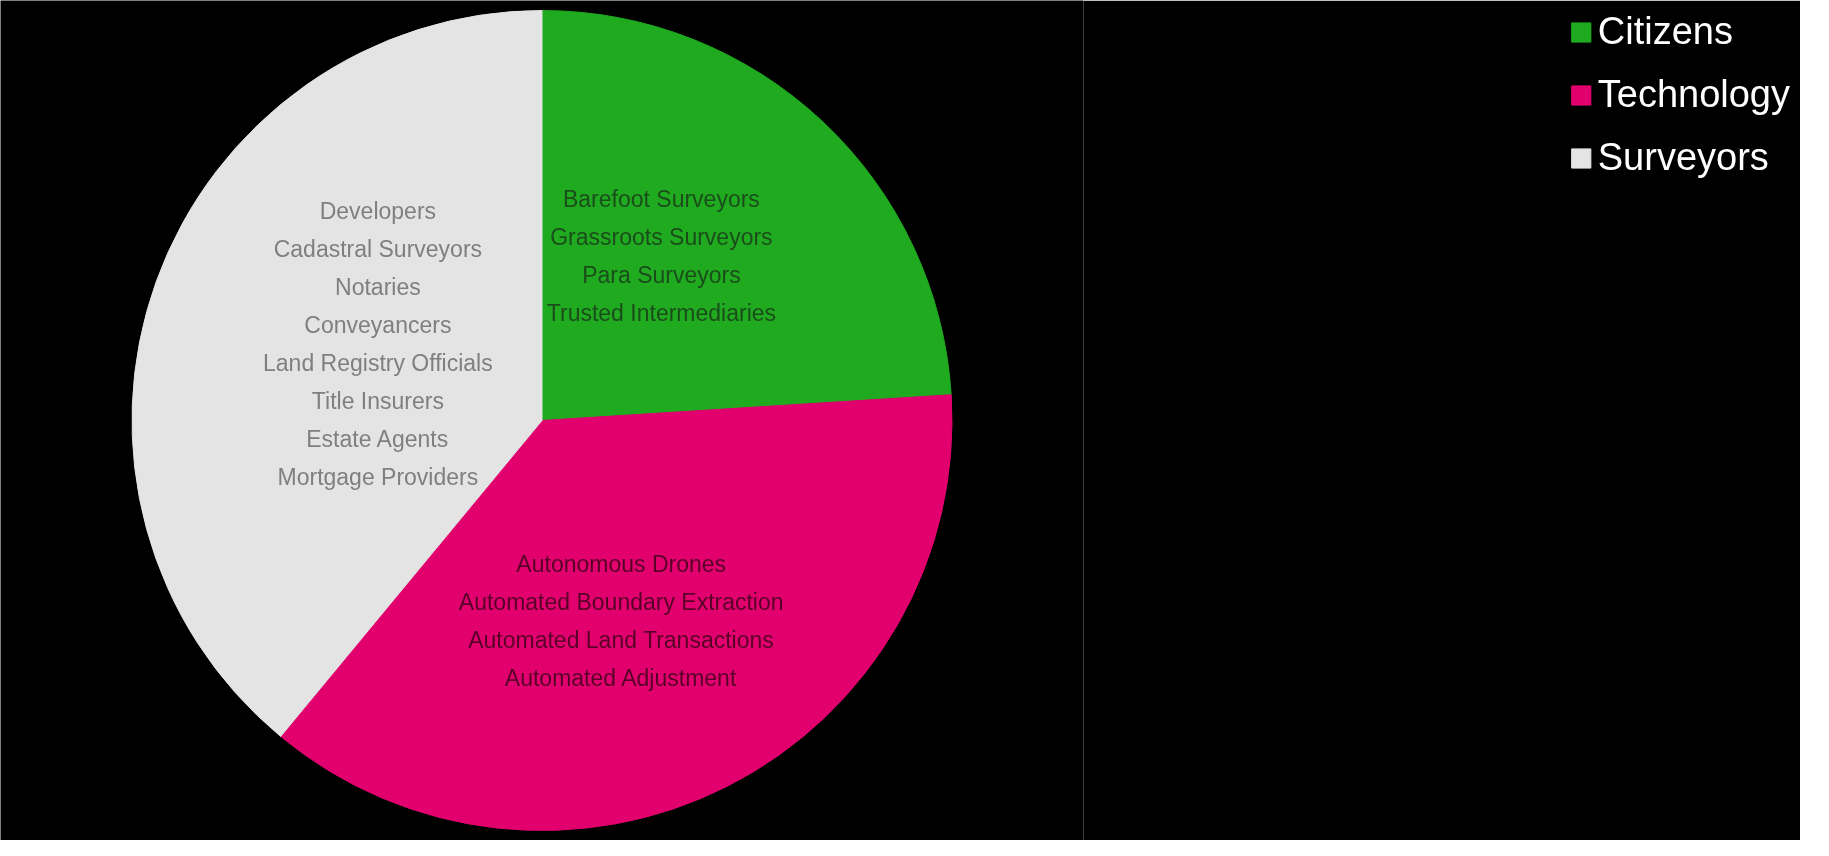 The image size is (1829, 856). I want to click on text: Mortgage Providers, so click(378, 477).